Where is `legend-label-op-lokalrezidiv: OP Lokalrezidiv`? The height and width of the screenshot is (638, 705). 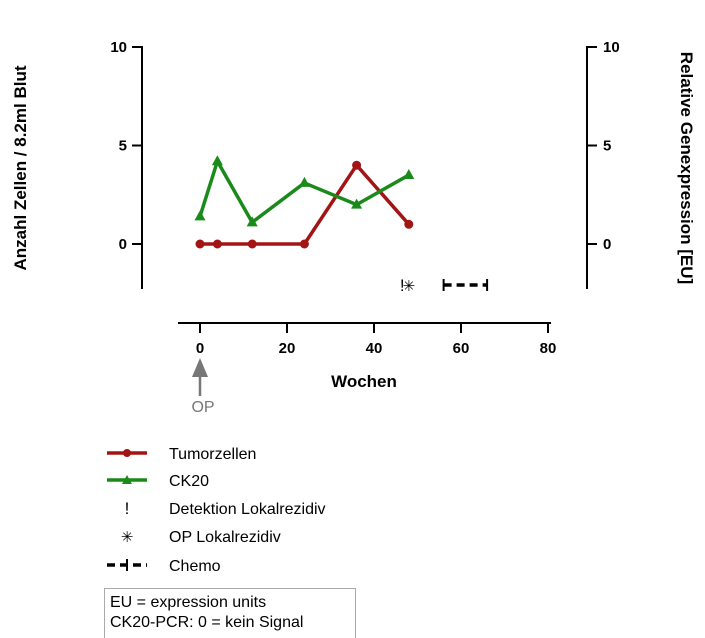 legend-label-op-lokalrezidiv: OP Lokalrezidiv is located at coordinates (225, 537).